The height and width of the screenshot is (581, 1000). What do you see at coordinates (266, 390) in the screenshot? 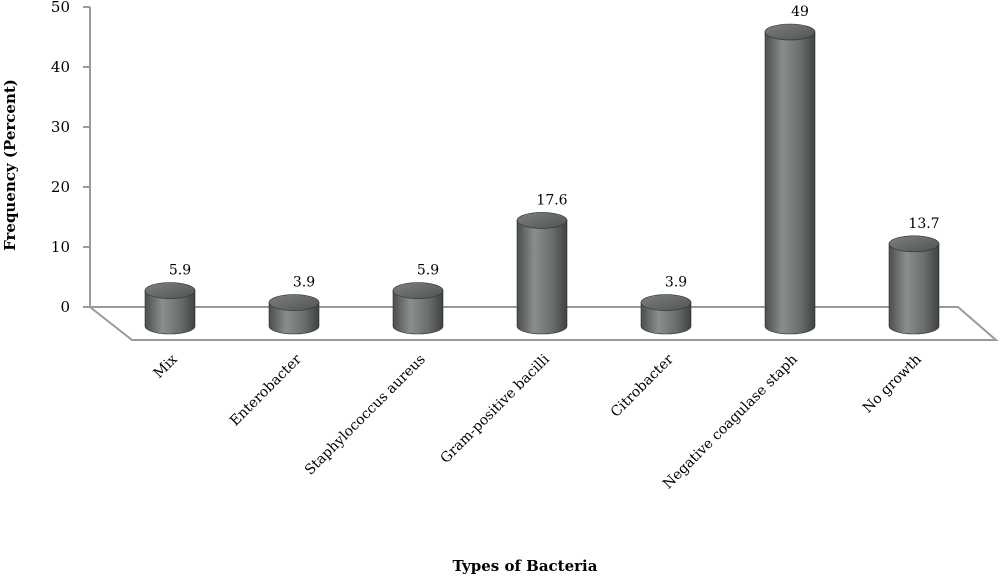
I see `category-label: Enterobacter` at bounding box center [266, 390].